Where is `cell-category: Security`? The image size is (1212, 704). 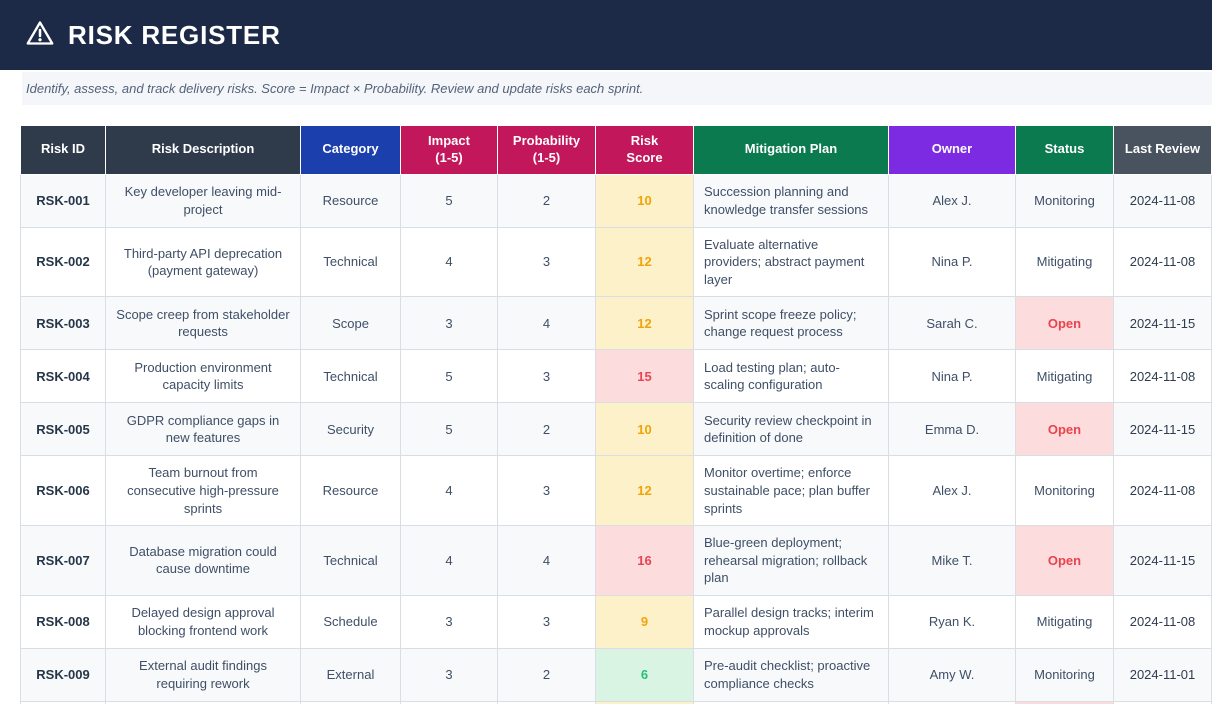 cell-category: Security is located at coordinates (350, 429).